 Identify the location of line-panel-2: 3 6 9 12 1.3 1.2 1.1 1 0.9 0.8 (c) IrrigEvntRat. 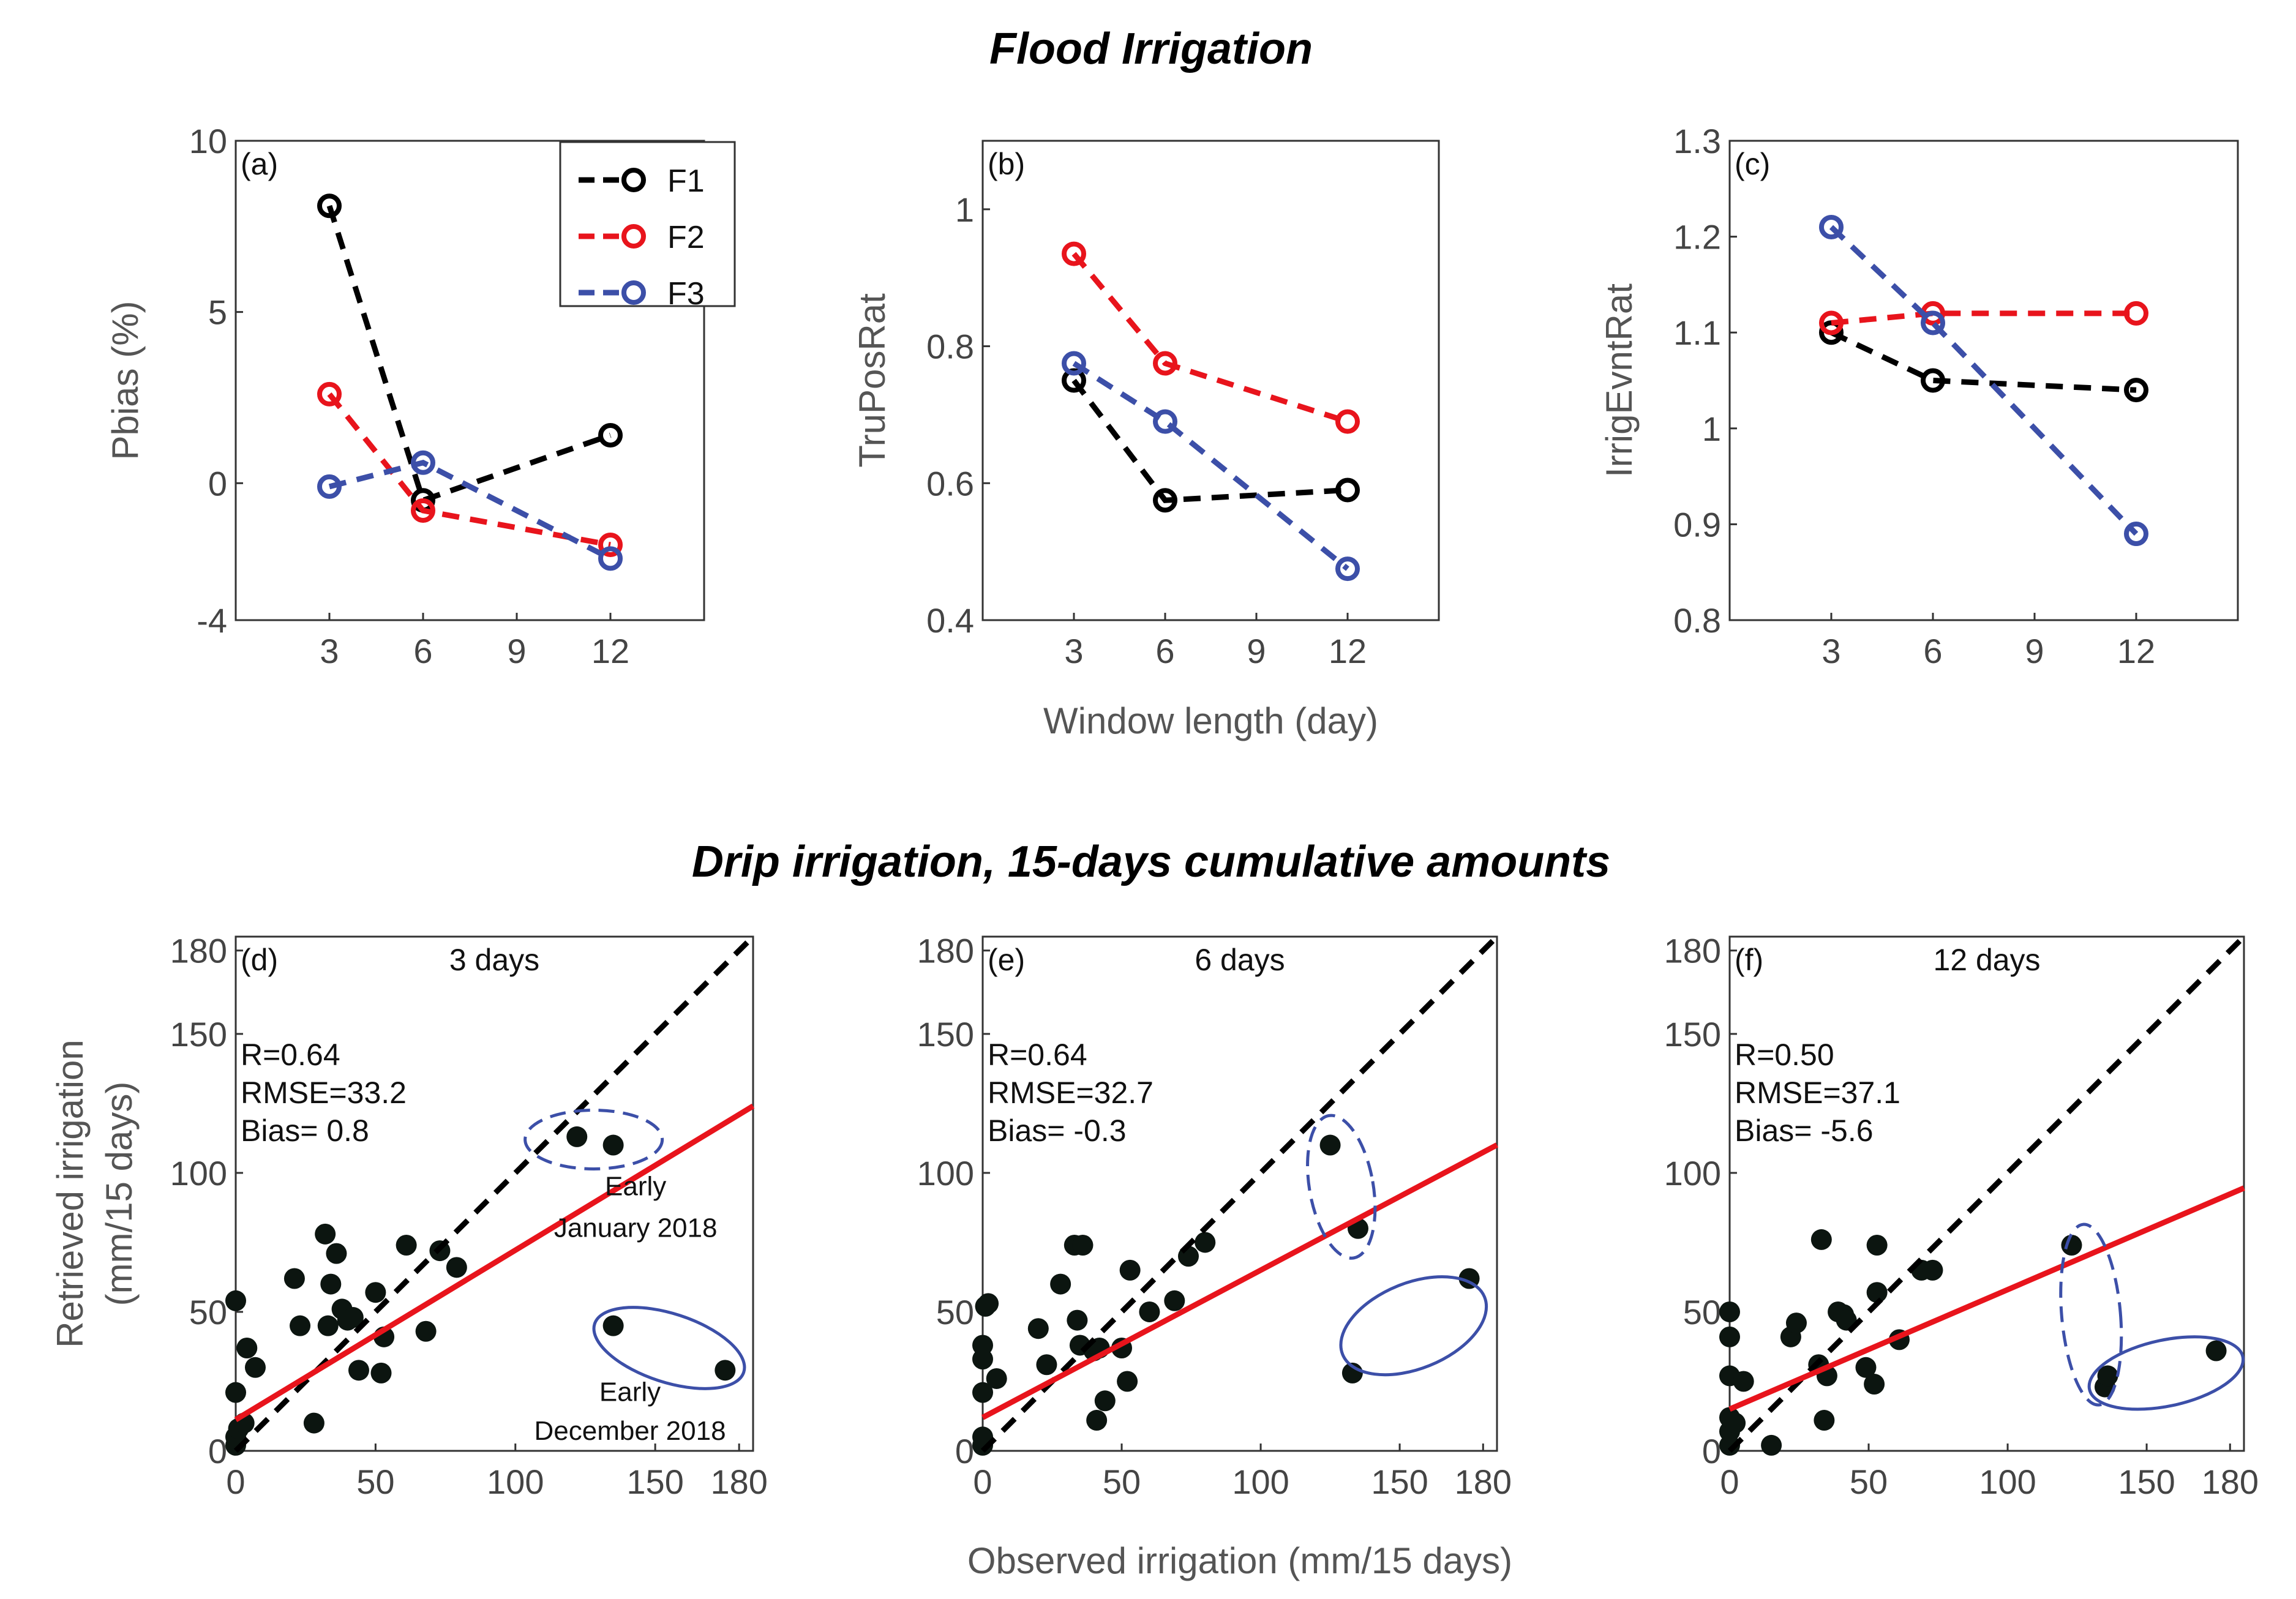
(1919, 396).